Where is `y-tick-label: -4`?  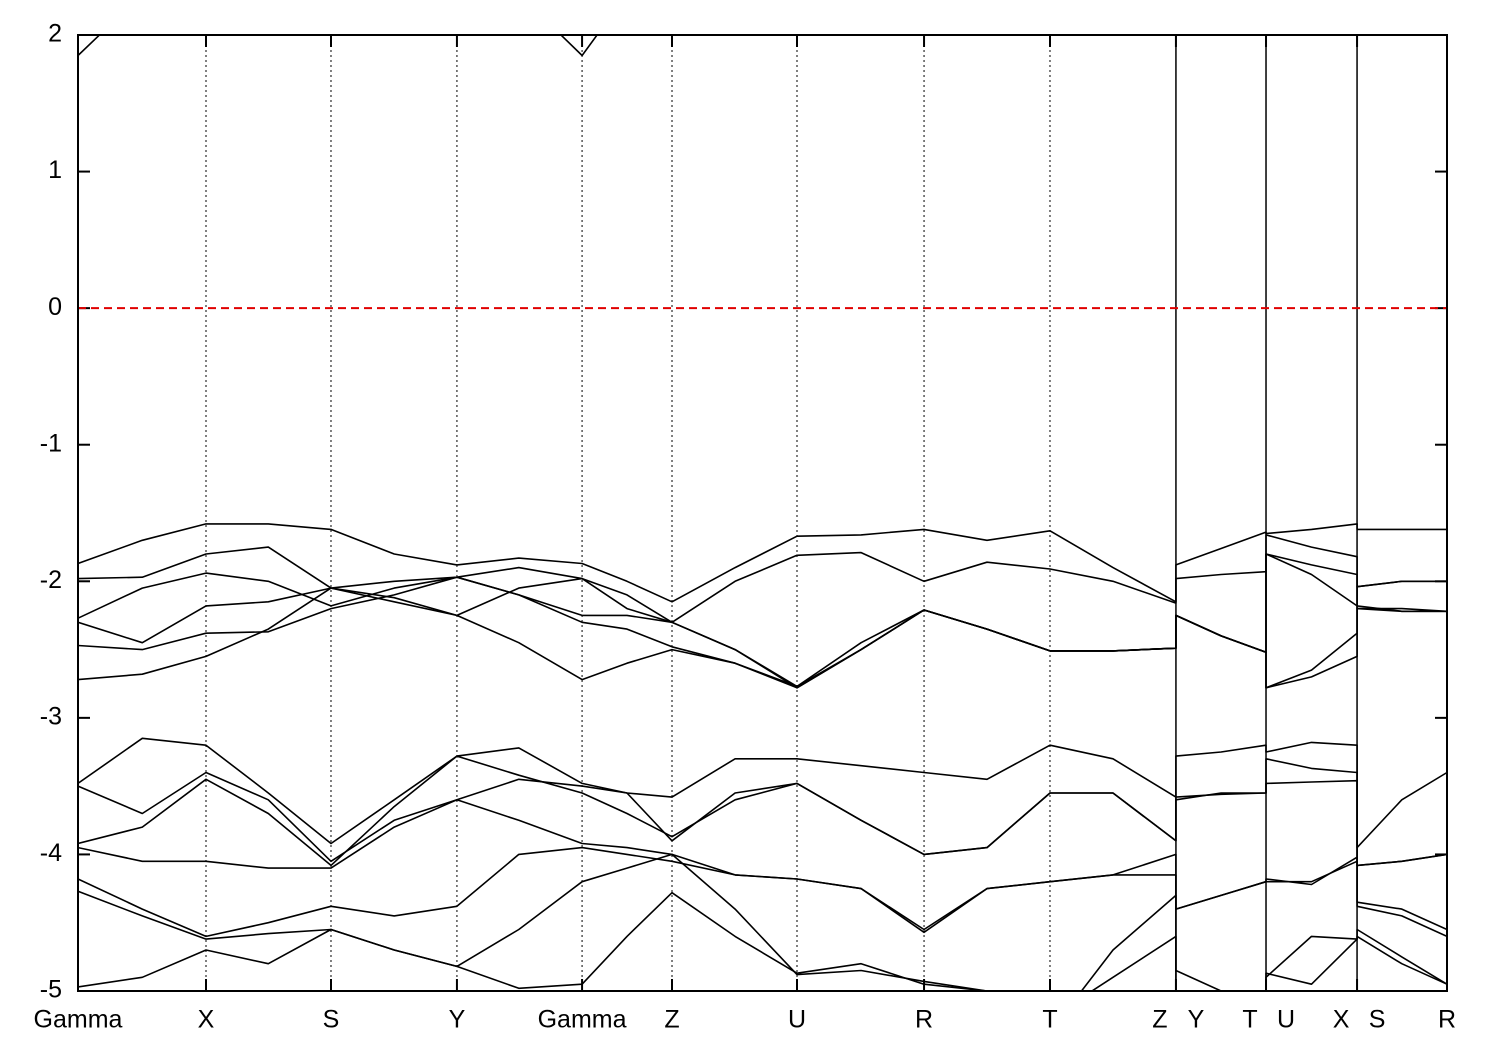
y-tick-label: -4 is located at coordinates (51, 853).